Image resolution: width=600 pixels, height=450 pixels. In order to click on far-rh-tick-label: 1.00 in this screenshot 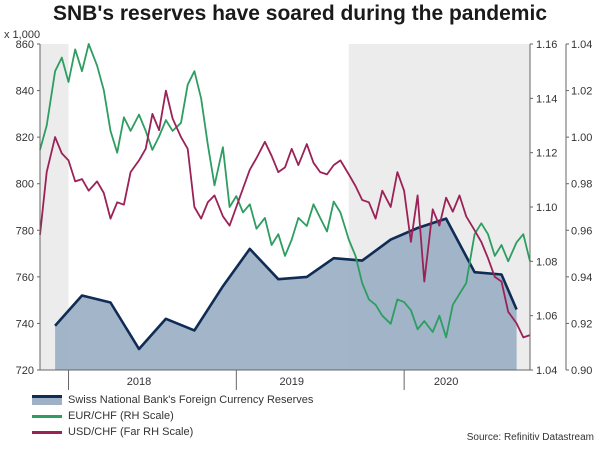, I will do `click(581, 138)`.